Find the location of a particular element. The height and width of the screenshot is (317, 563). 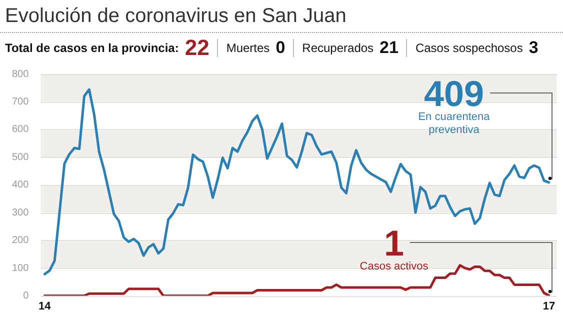

text: 22 is located at coordinates (197, 48).